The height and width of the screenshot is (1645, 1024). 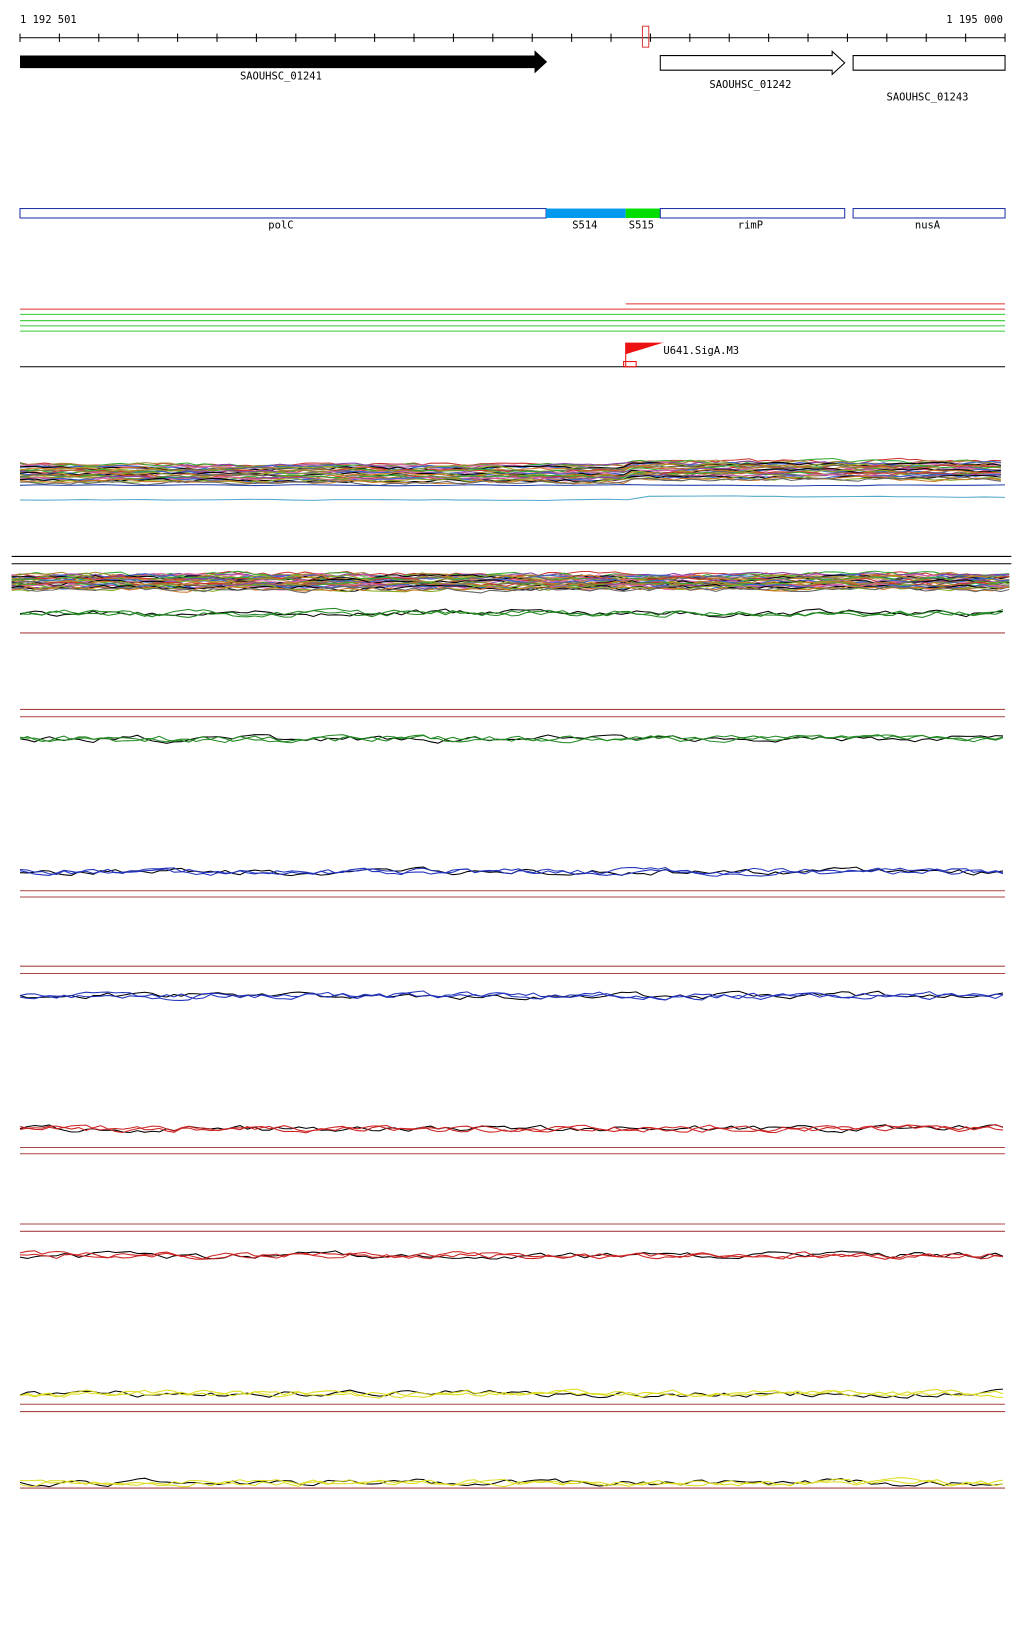 I want to click on segment-label: S514, so click(x=584, y=225).